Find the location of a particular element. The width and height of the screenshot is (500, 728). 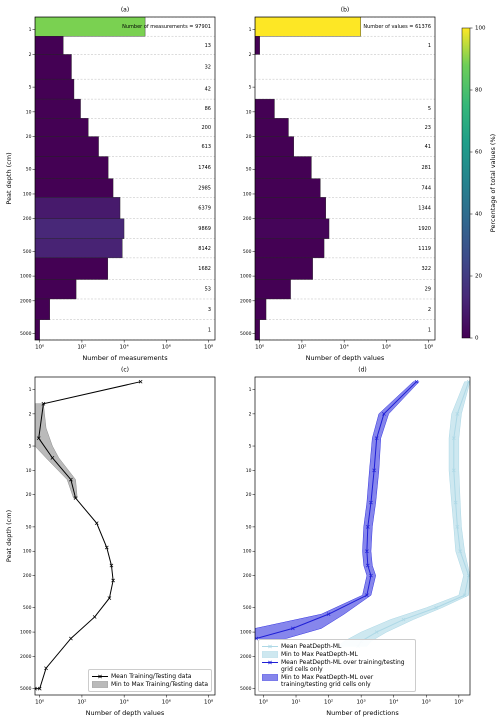

colorbar-tick-label: 20 is located at coordinates (478, 277).